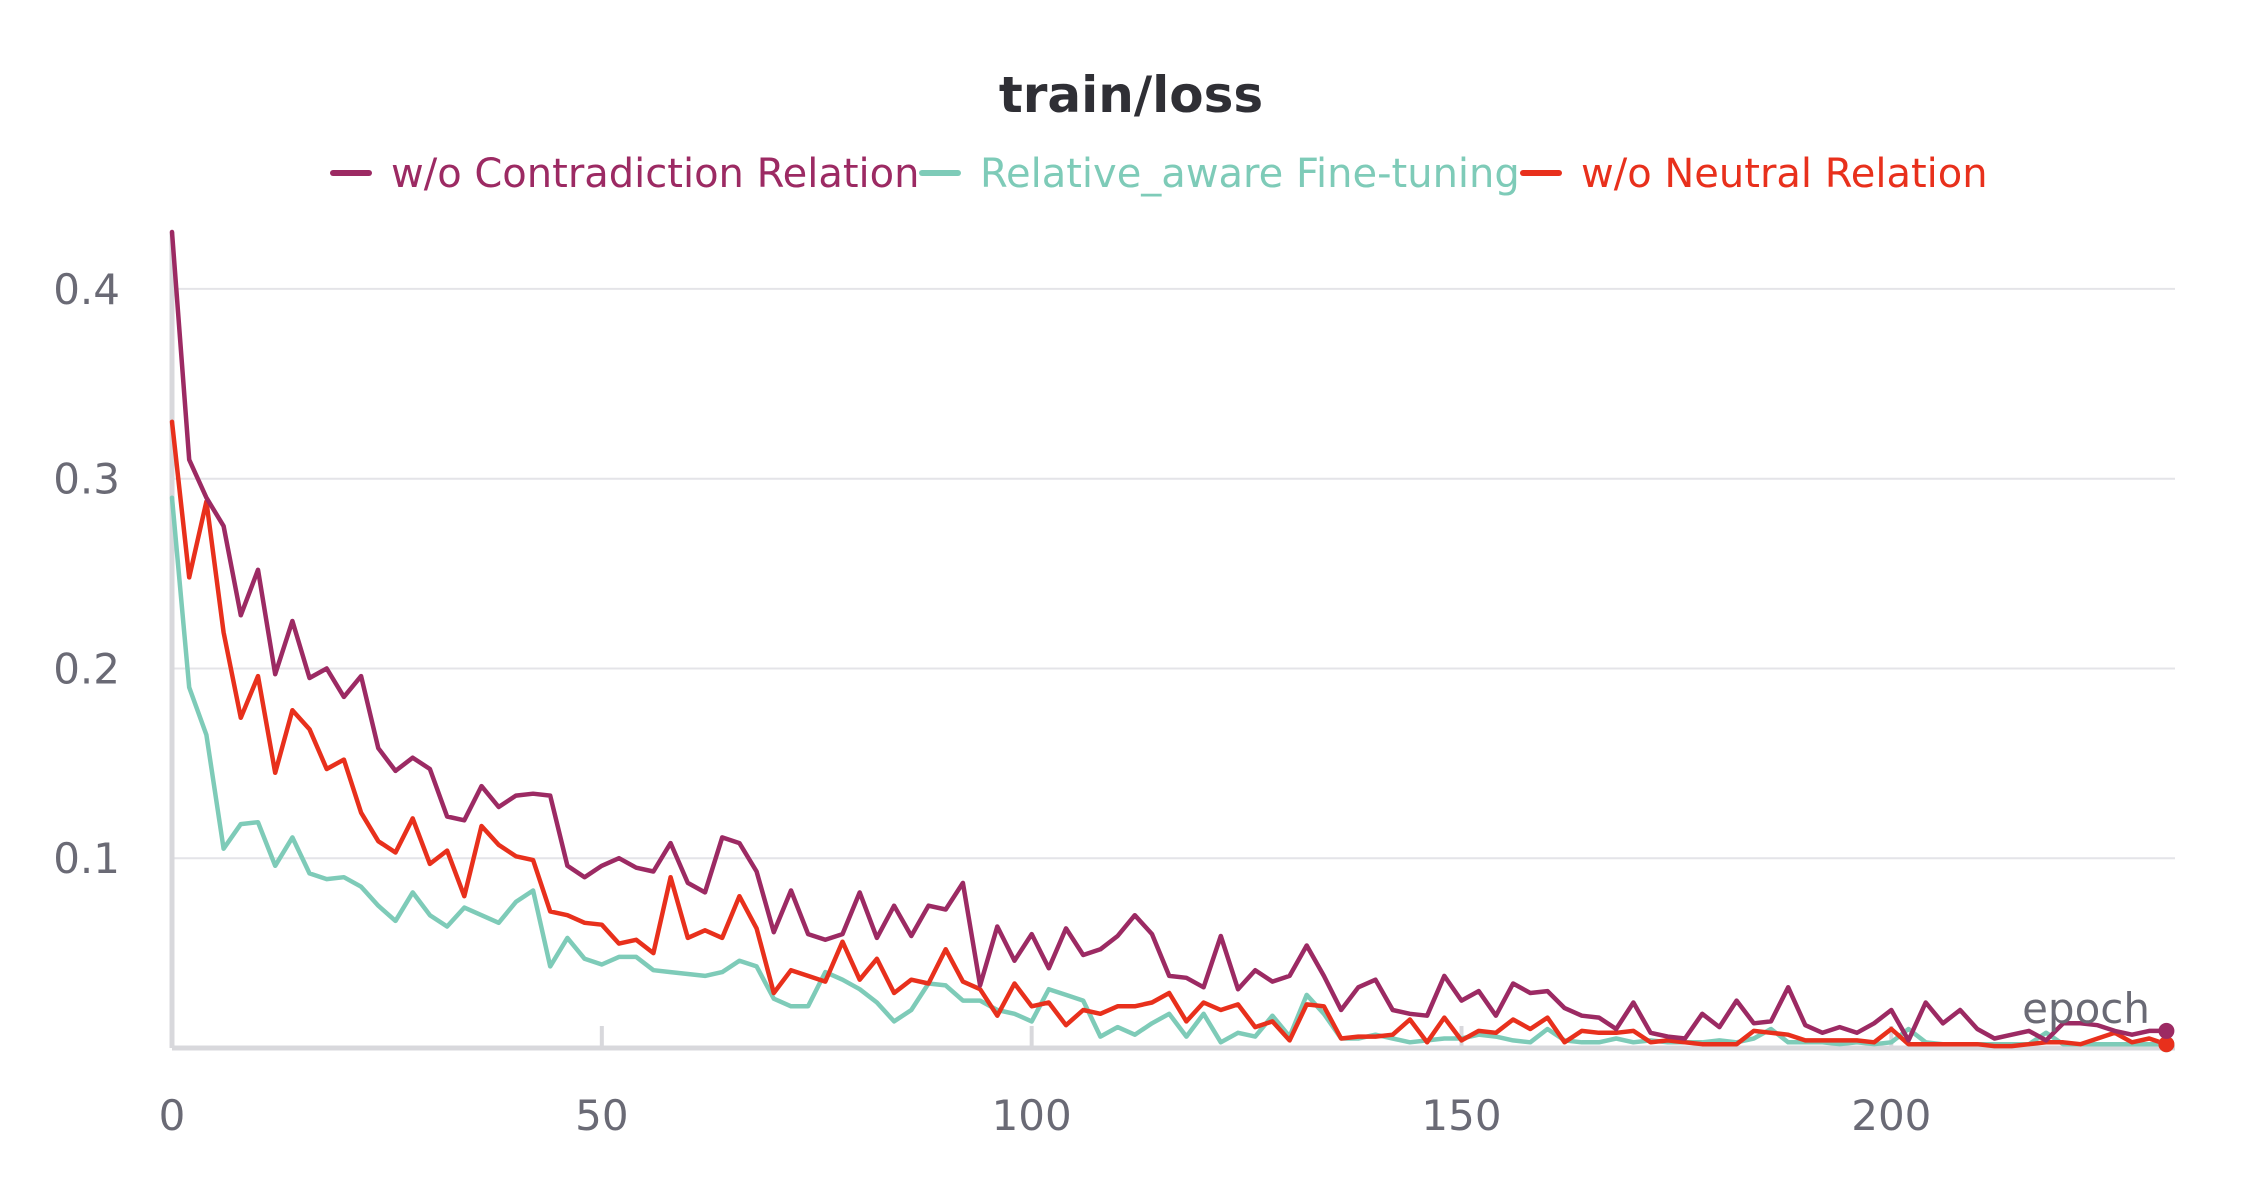 The image size is (2263, 1189). What do you see at coordinates (601, 1115) in the screenshot?
I see `x-tick-label: 50` at bounding box center [601, 1115].